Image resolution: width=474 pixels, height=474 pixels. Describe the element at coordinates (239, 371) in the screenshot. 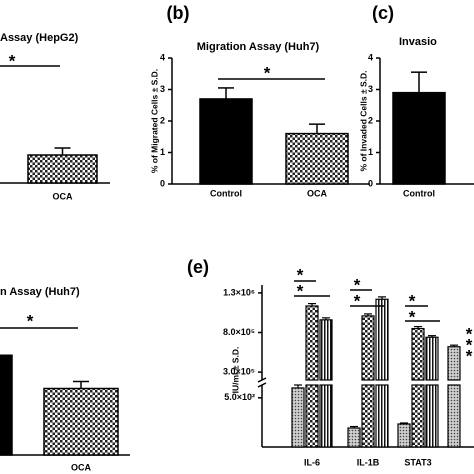

I see `y-tick-label: 3.0×10⁵` at that location.